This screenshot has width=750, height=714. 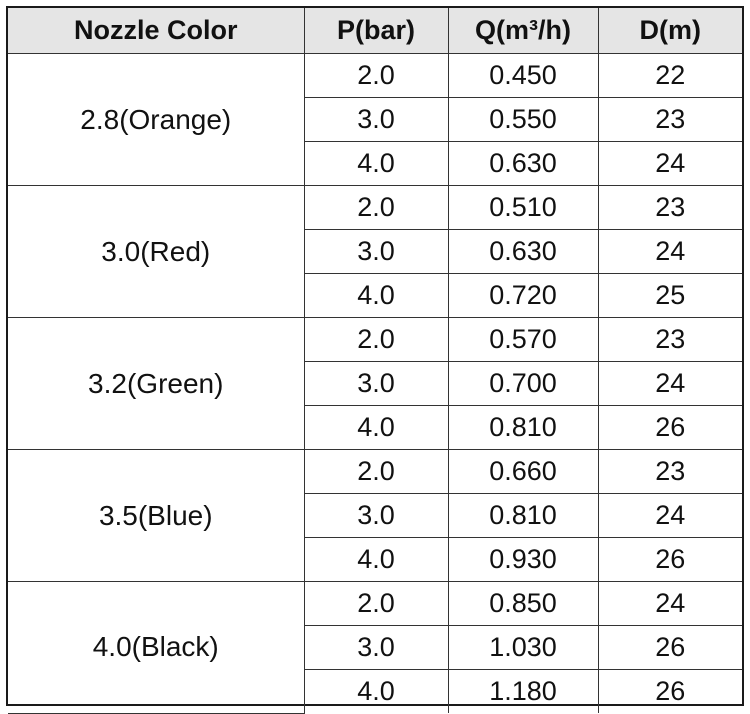 I want to click on table-row: 4.0 0.630 24, so click(x=375, y=163).